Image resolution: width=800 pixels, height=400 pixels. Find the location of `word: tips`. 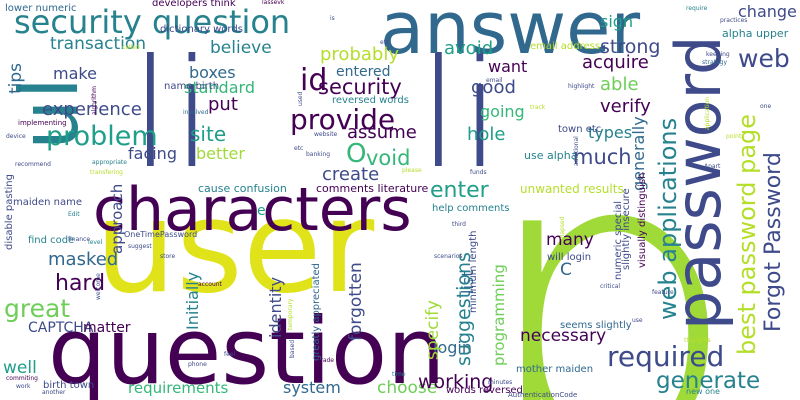

word: tips is located at coordinates (16, 78).